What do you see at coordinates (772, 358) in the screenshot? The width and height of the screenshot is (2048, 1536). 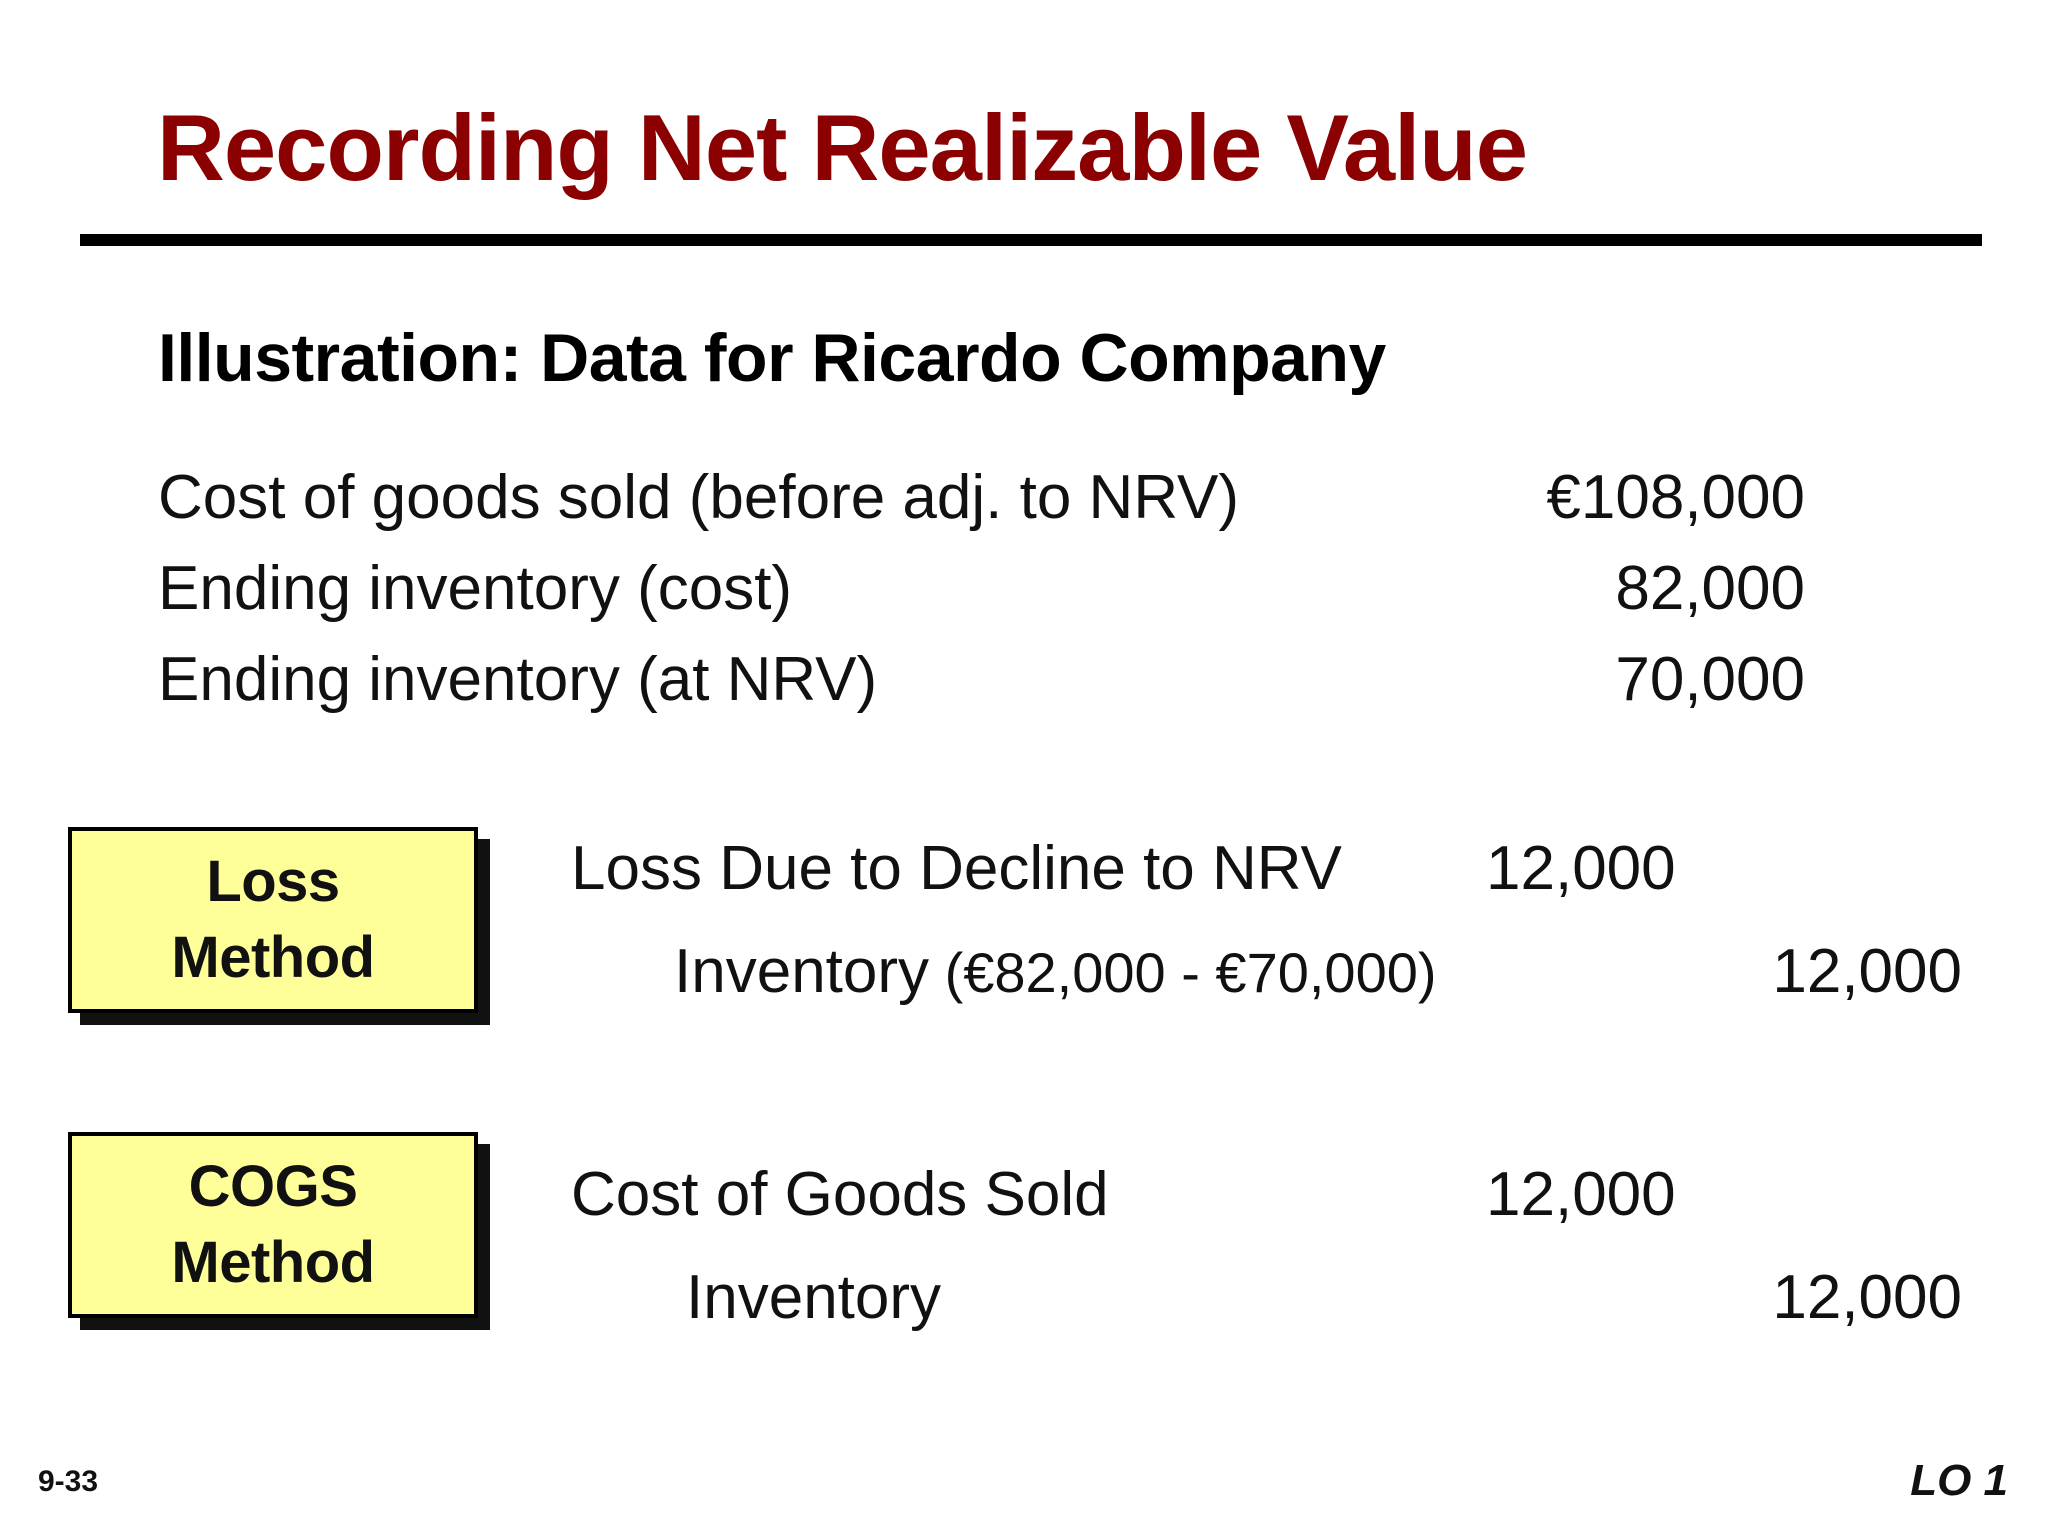 I see `illustration-heading: Illustration: Data for Ricardo Company` at bounding box center [772, 358].